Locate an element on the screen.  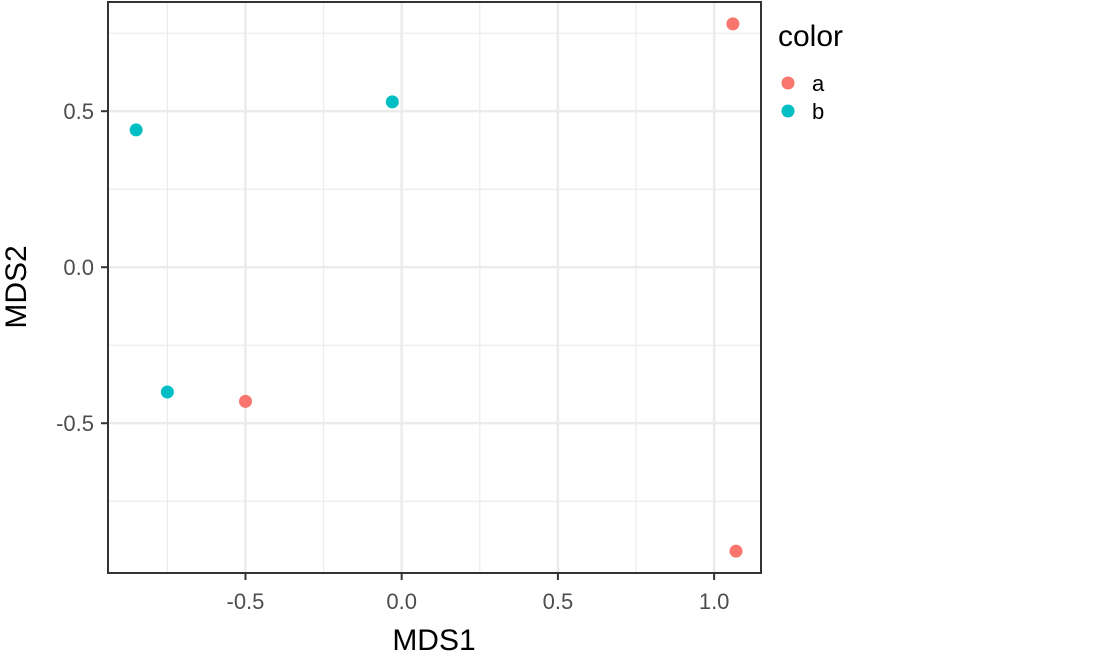
x-tick-label: 0.5 is located at coordinates (558, 601).